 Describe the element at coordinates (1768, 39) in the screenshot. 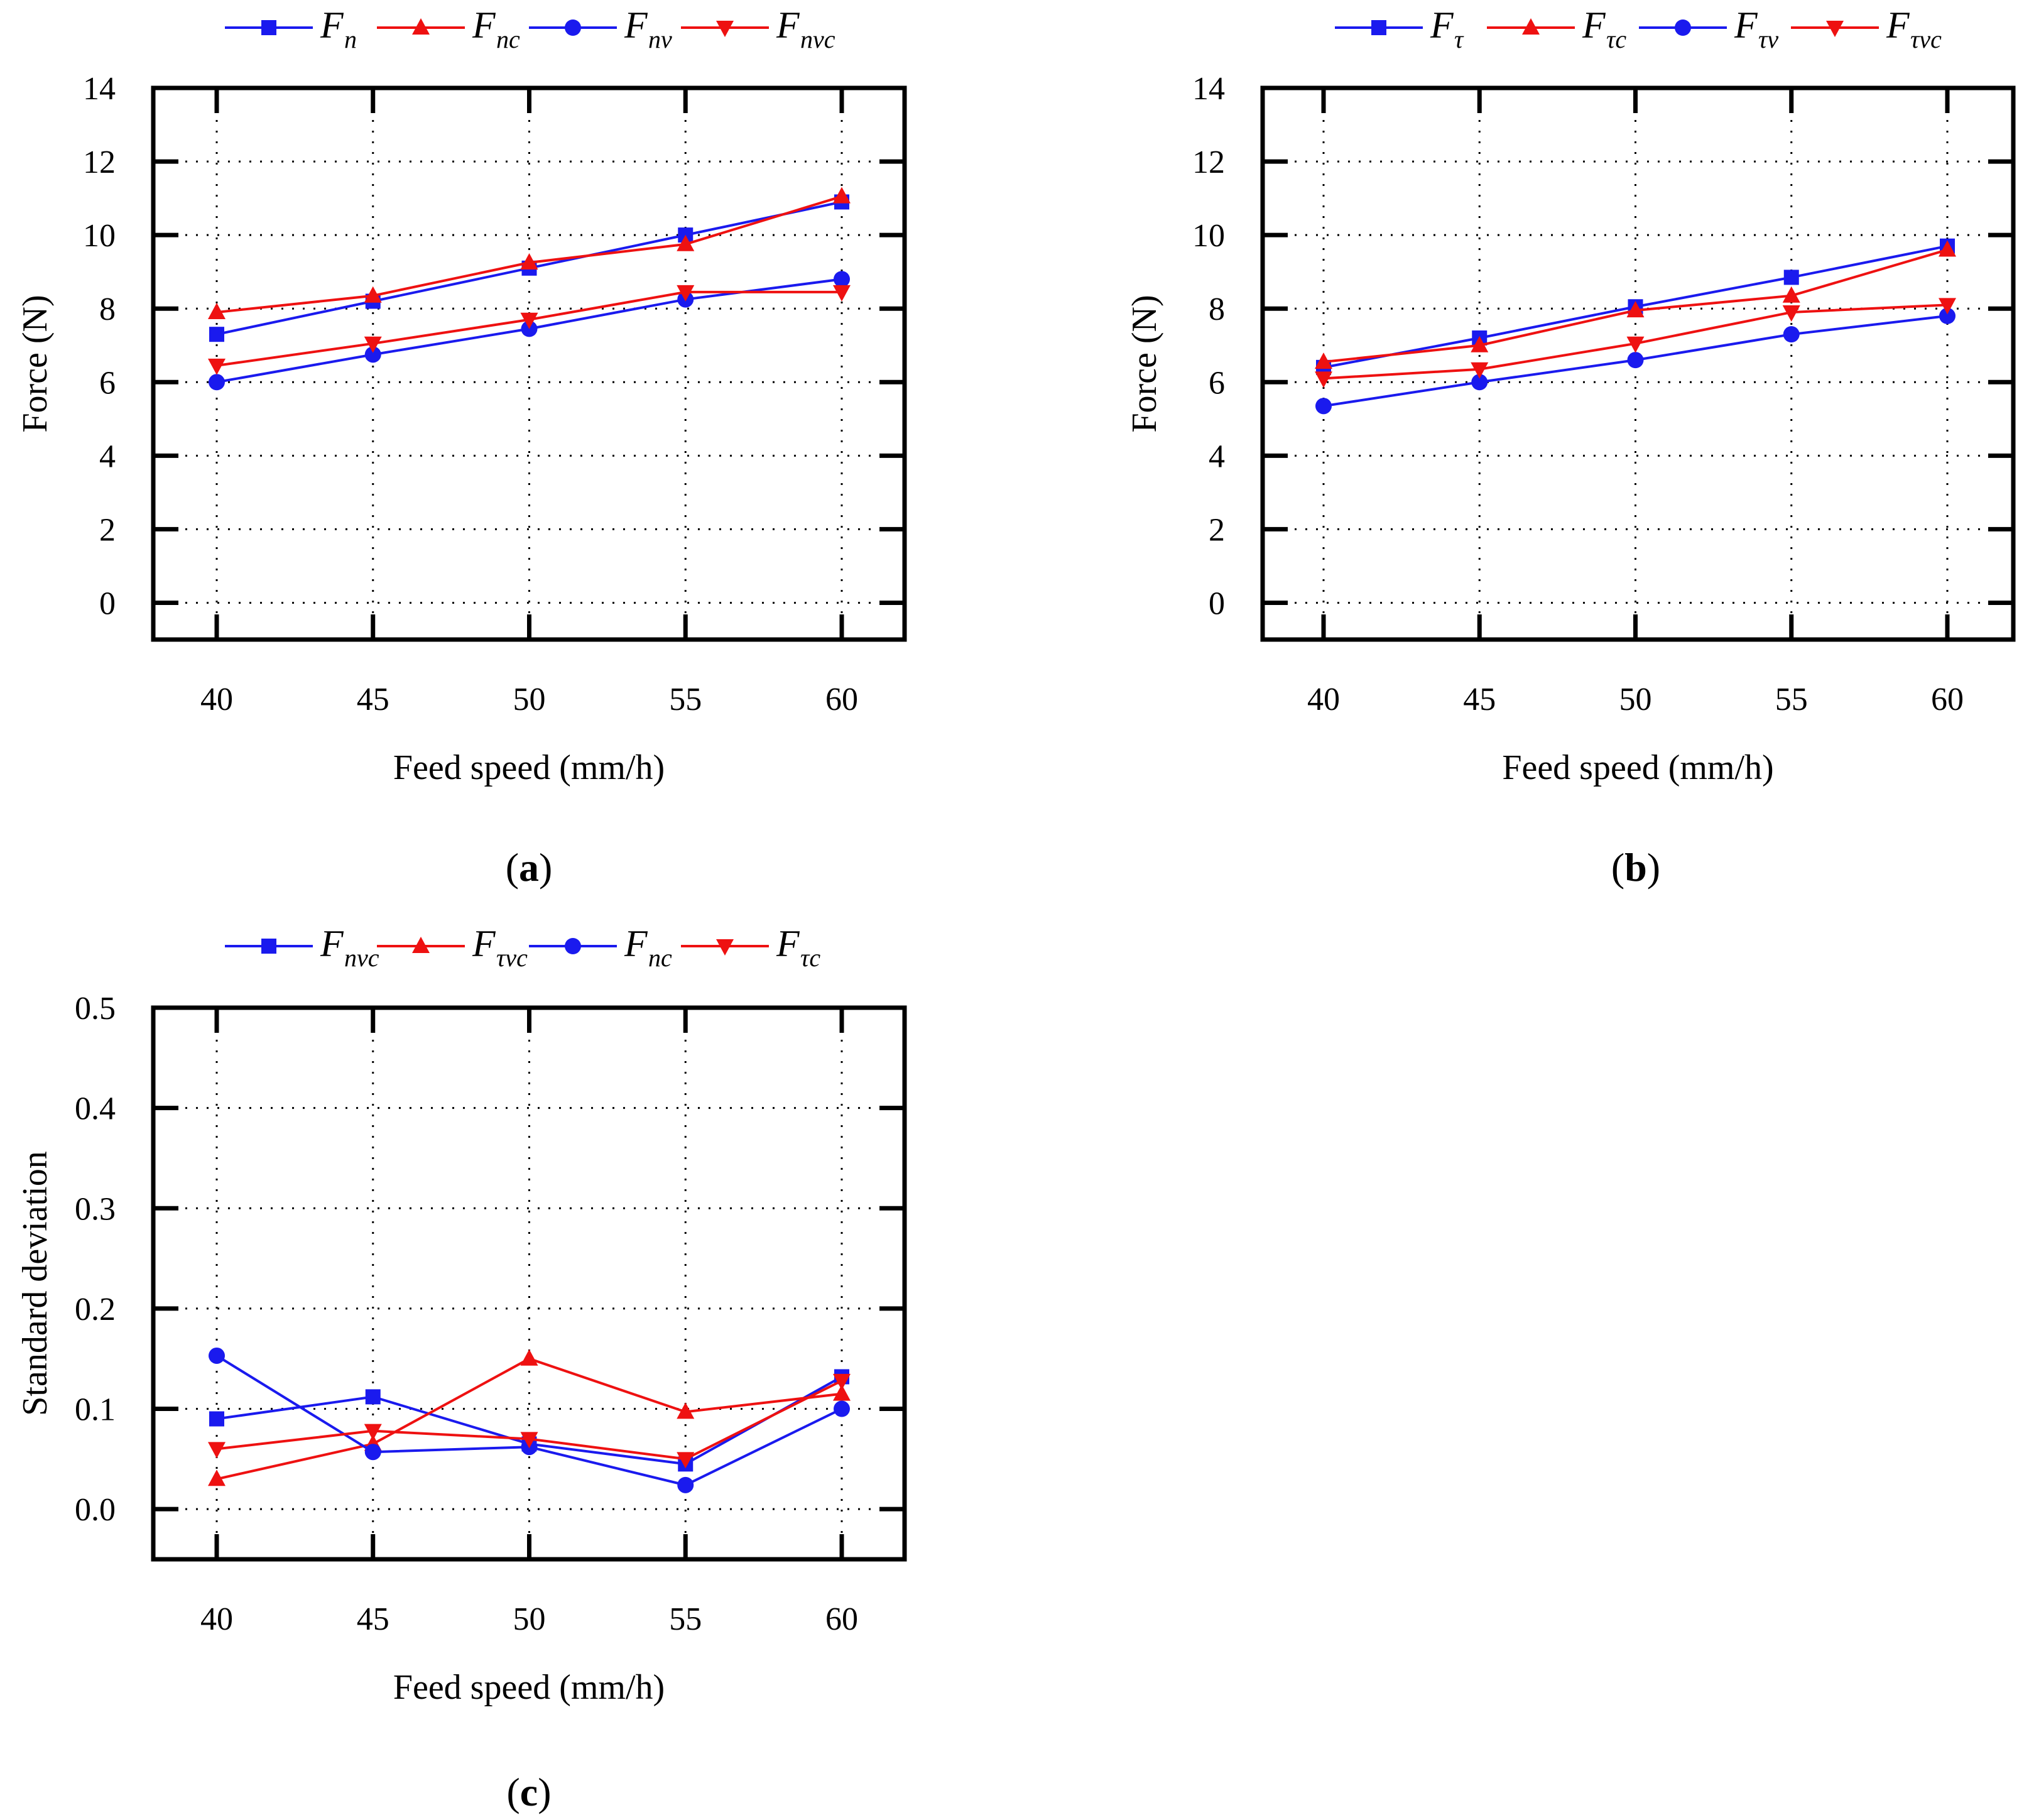

I see `legend-label-subscript: τv` at that location.